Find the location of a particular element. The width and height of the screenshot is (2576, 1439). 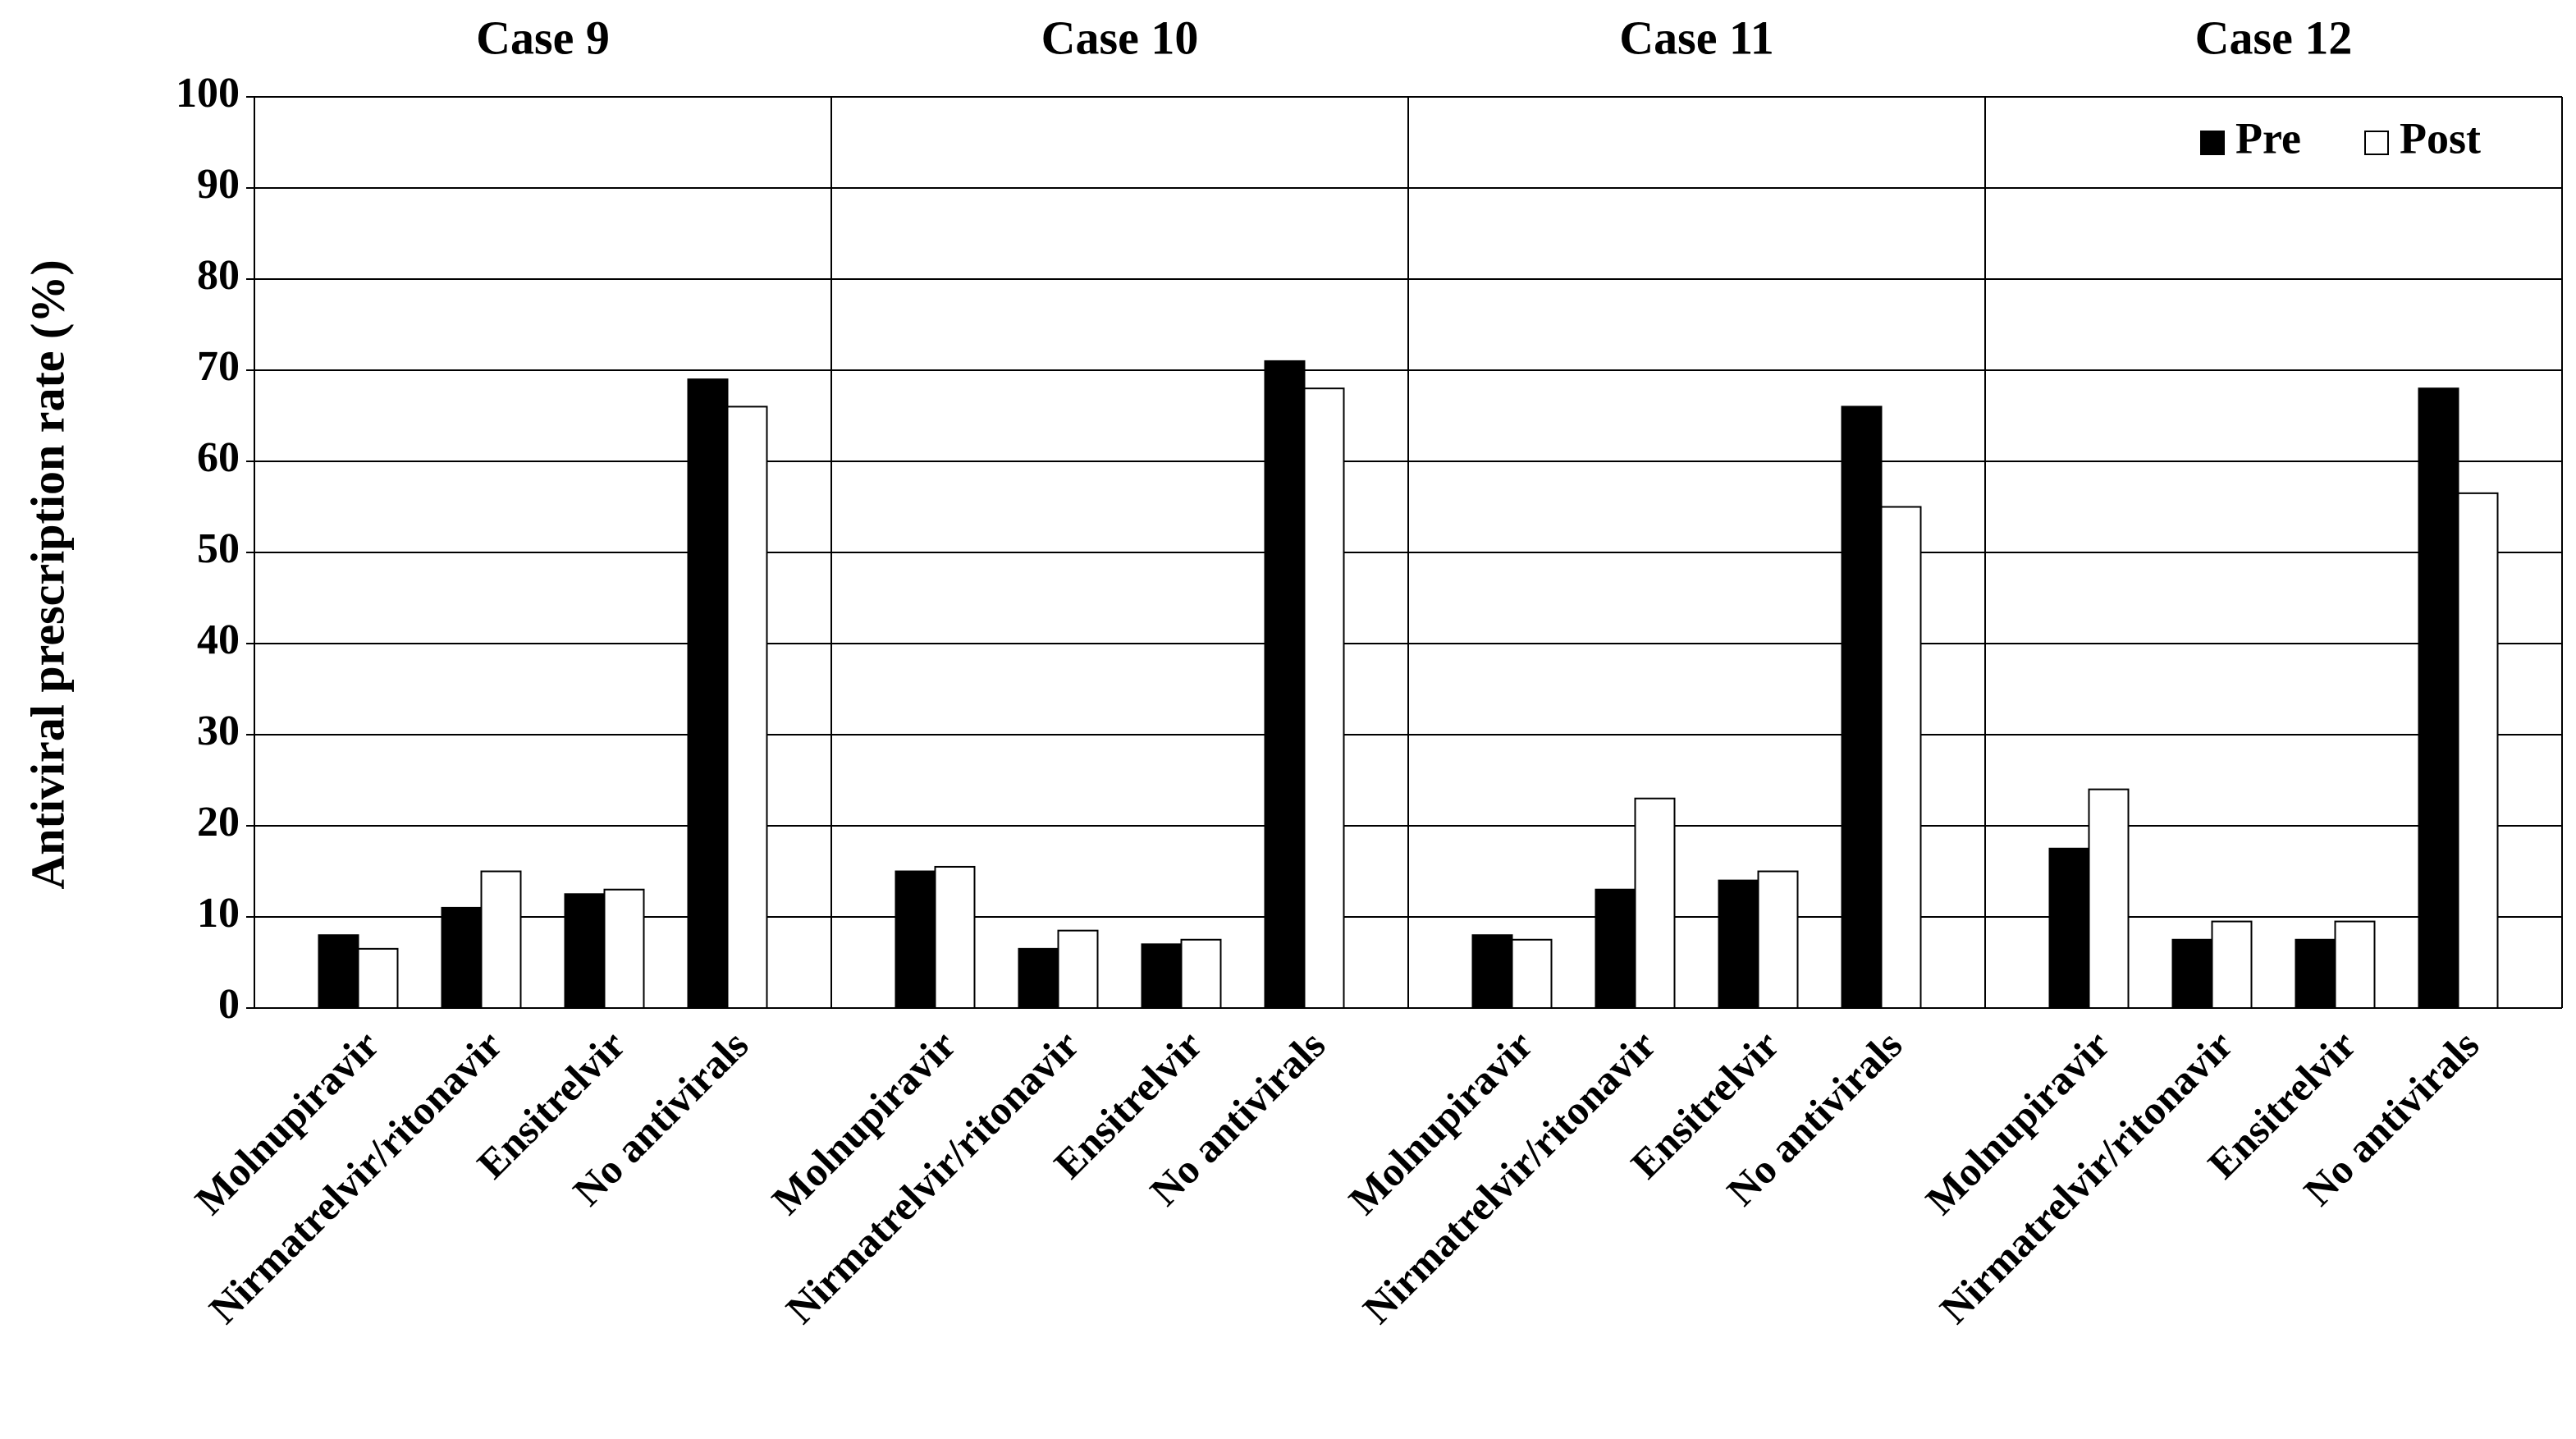

y-tick-label: 70 is located at coordinates (218, 366).